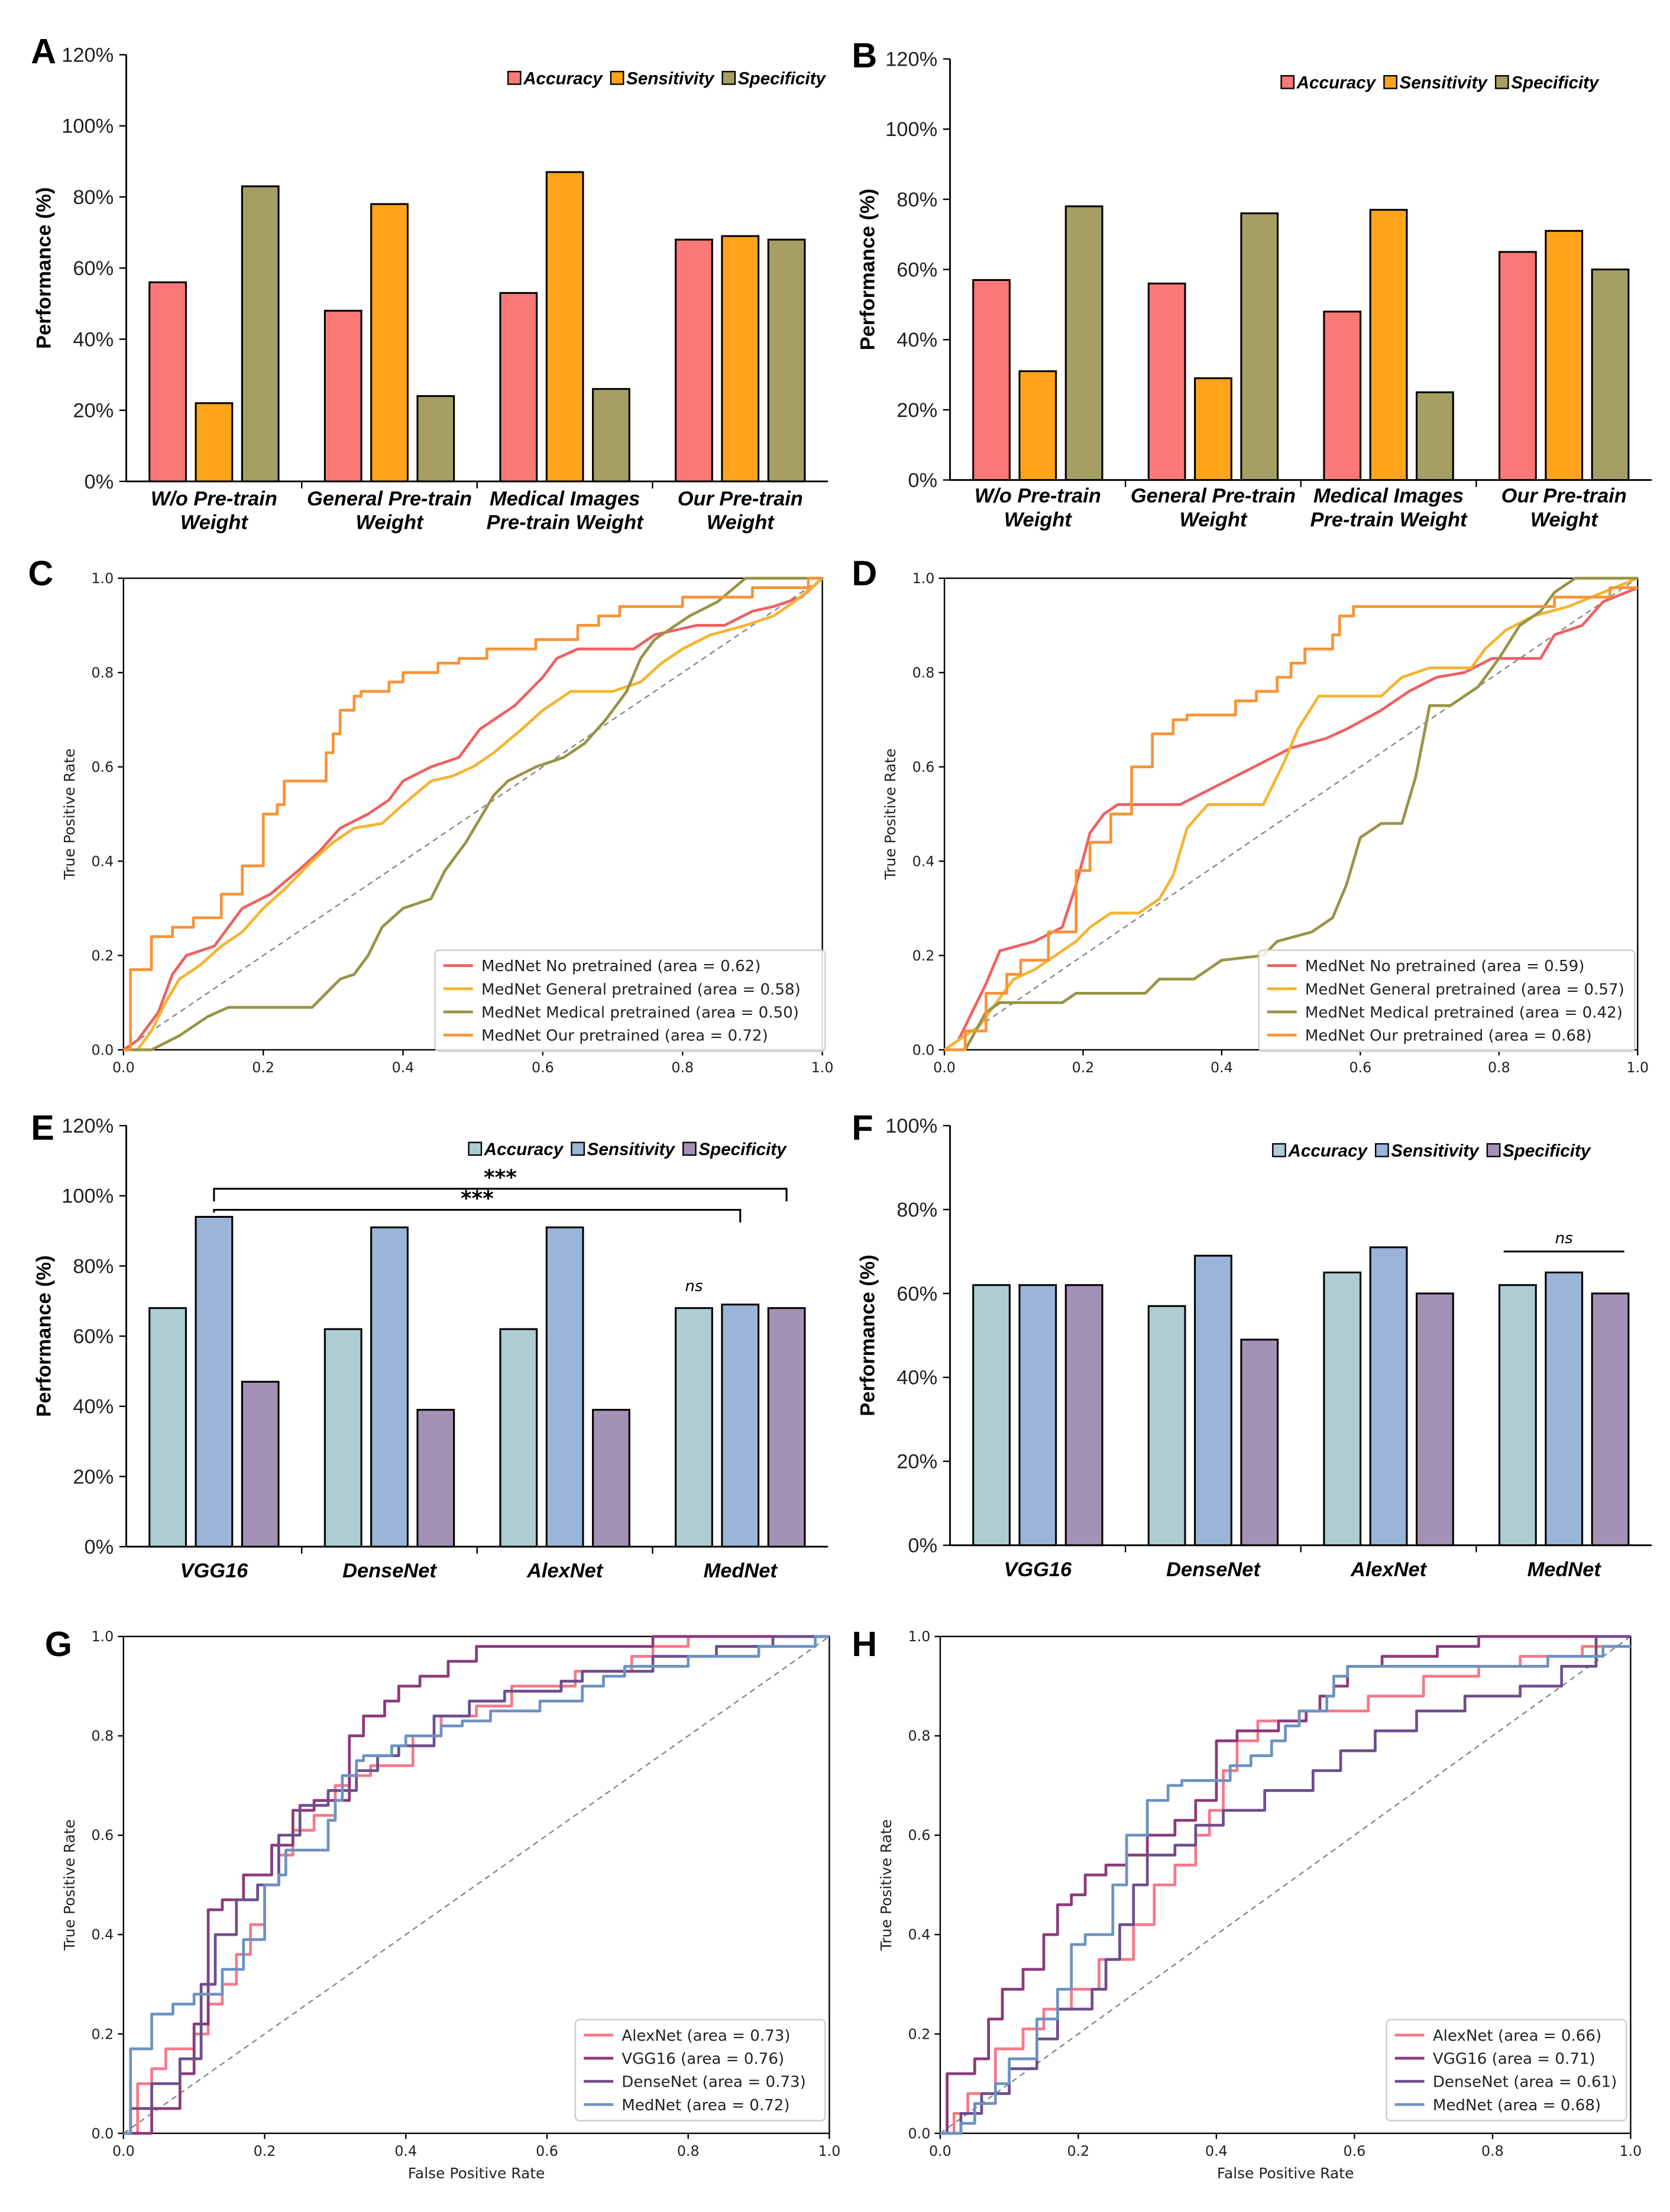 The image size is (1670, 2212). Describe the element at coordinates (1518, 366) in the screenshot. I see `bar-accuracy-our-pre-train-weight` at that location.